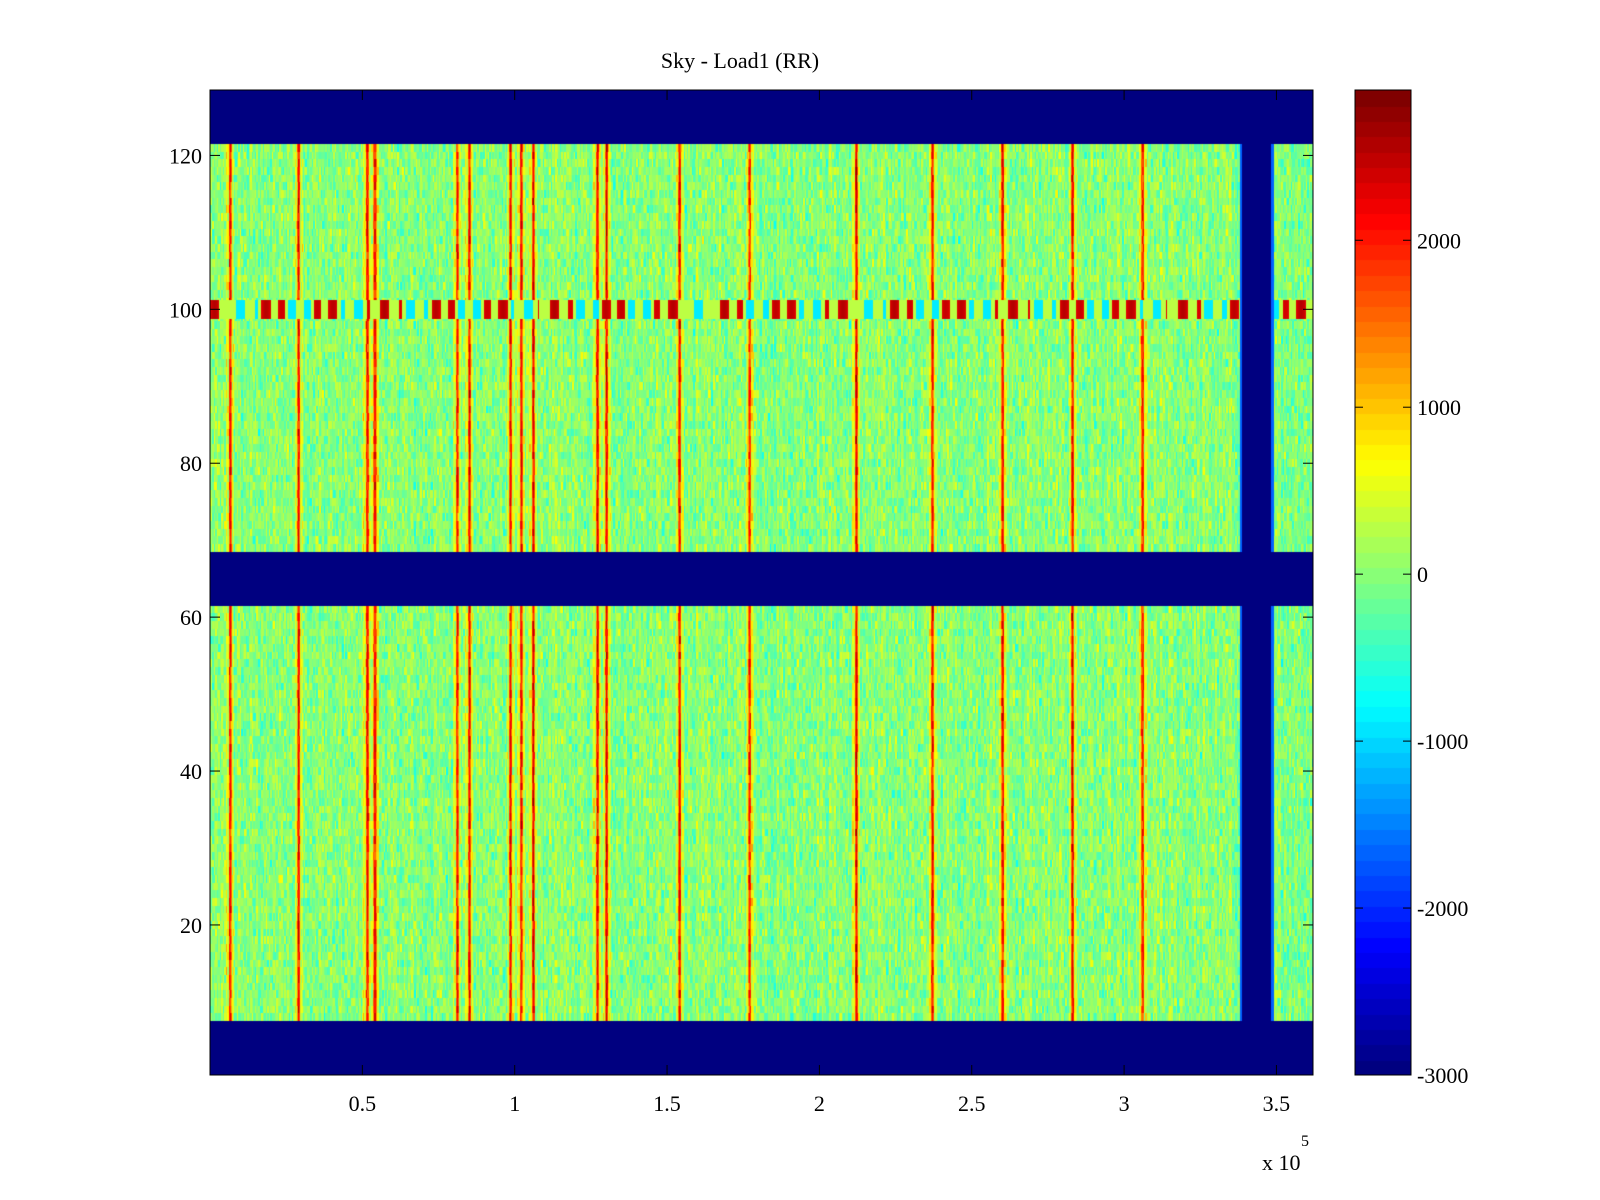  I want to click on colorbar-tick-label: -1000, so click(1442, 741).